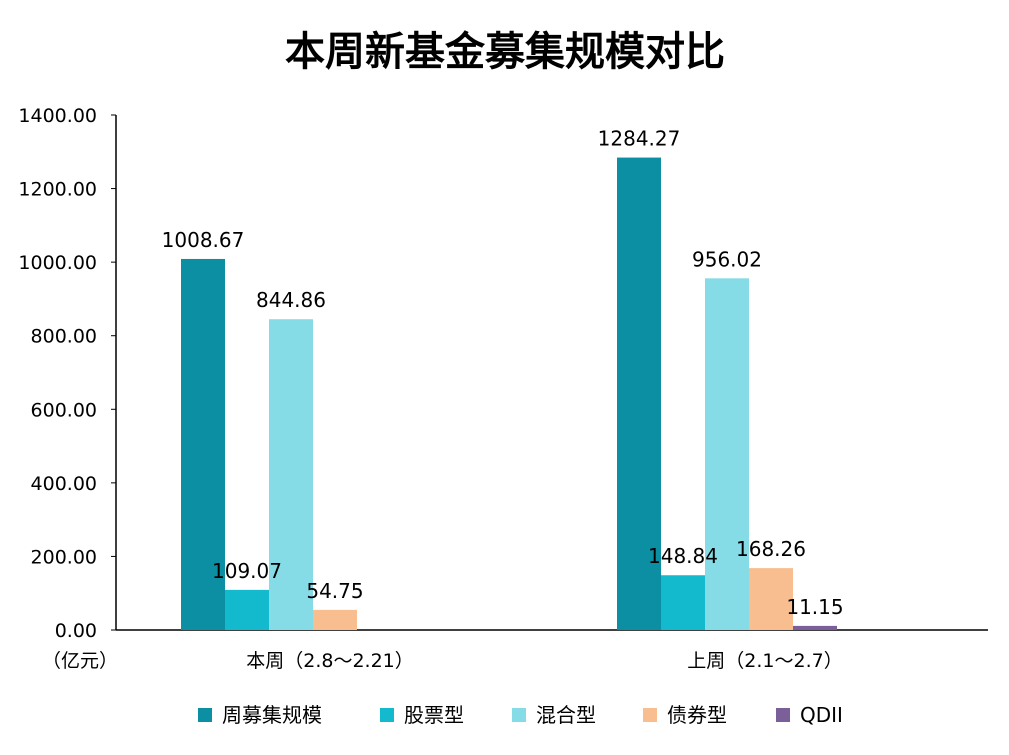 Image resolution: width=1009 pixels, height=755 pixels. What do you see at coordinates (64, 557) in the screenshot?
I see `y-tick-label: 200.00` at bounding box center [64, 557].